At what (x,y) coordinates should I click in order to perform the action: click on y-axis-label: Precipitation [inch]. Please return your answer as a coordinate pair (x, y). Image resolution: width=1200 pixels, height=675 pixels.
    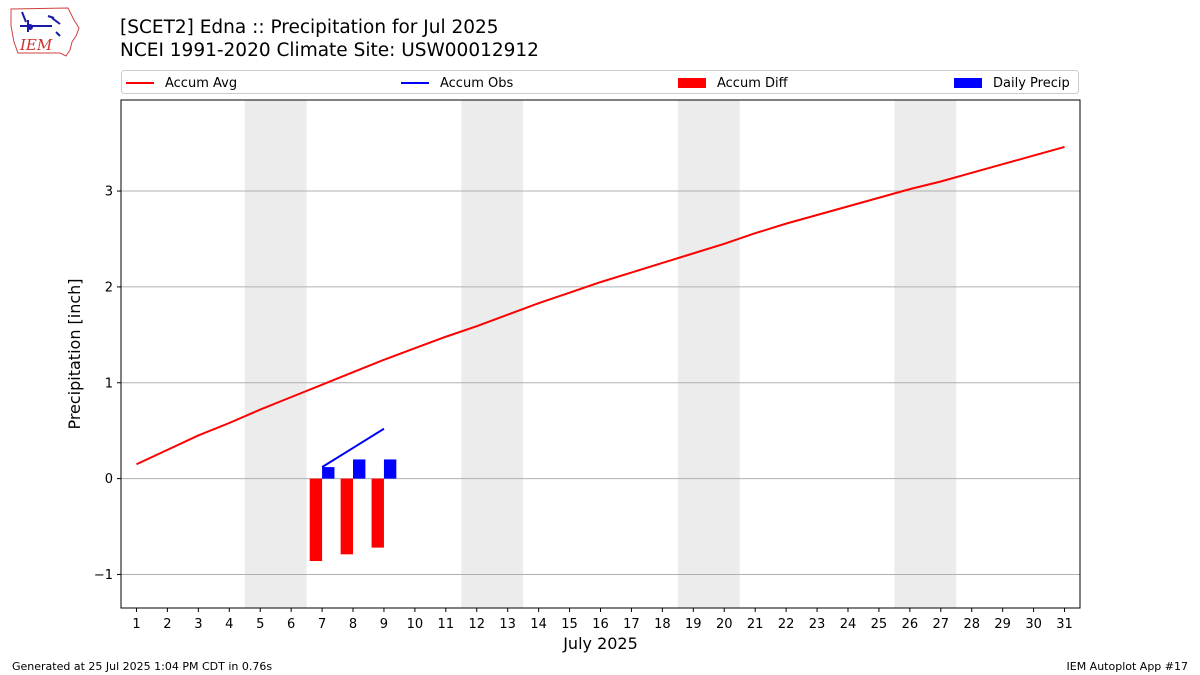
    Looking at the image, I should click on (74, 353).